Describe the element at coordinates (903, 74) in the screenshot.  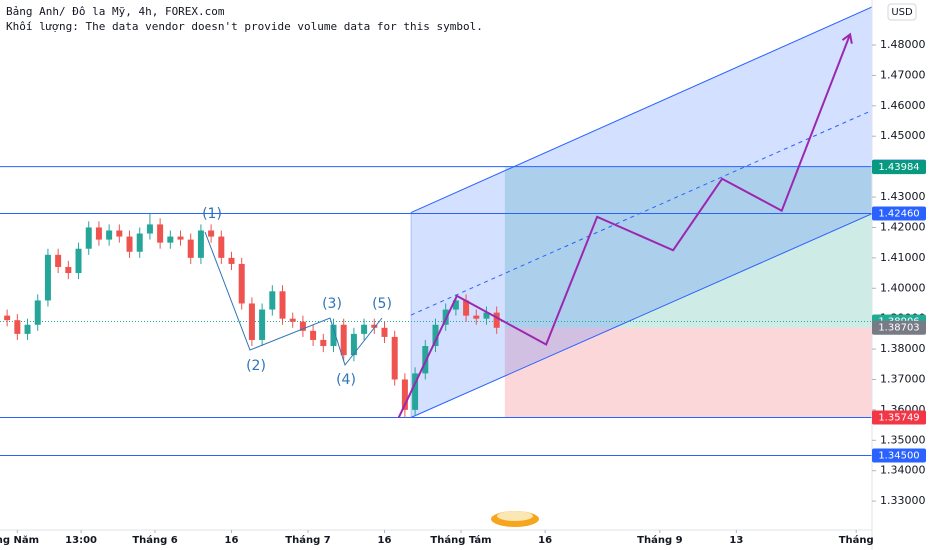
I see `y-tick-label: 1.47000` at that location.